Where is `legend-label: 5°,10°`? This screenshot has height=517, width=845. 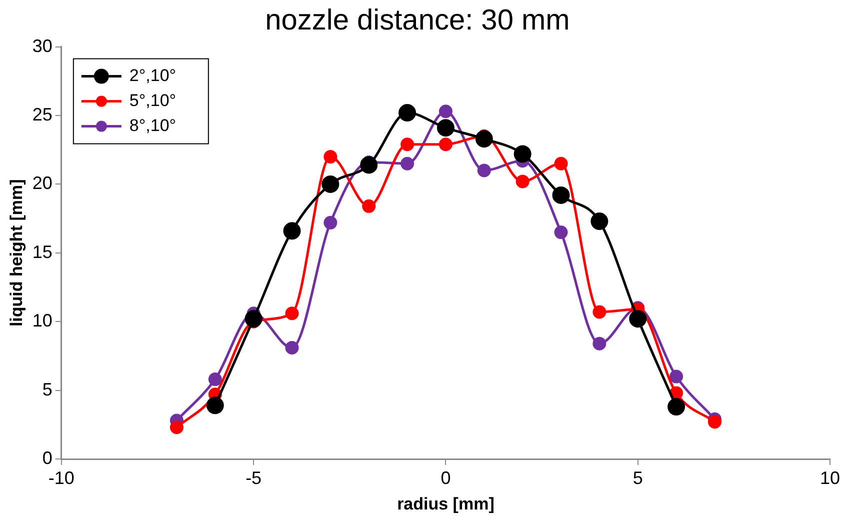 legend-label: 5°,10° is located at coordinates (152, 100).